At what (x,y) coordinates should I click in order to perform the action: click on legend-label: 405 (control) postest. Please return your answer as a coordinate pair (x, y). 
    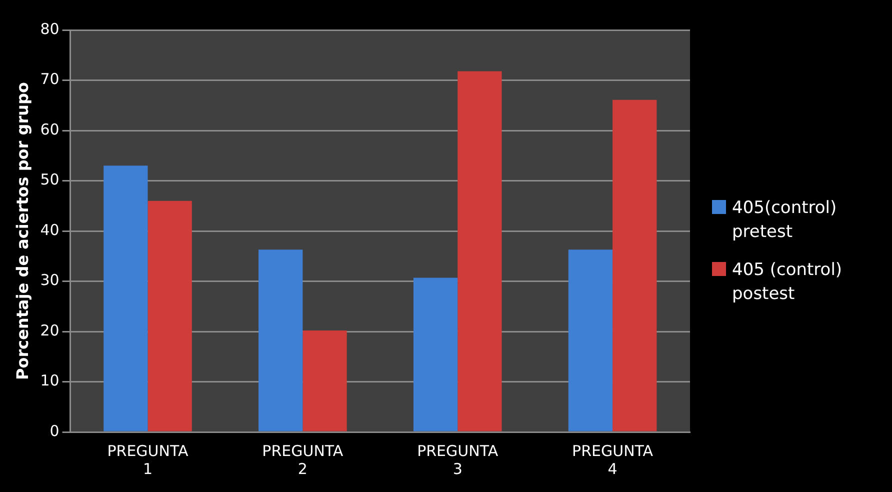
    Looking at the image, I should click on (788, 282).